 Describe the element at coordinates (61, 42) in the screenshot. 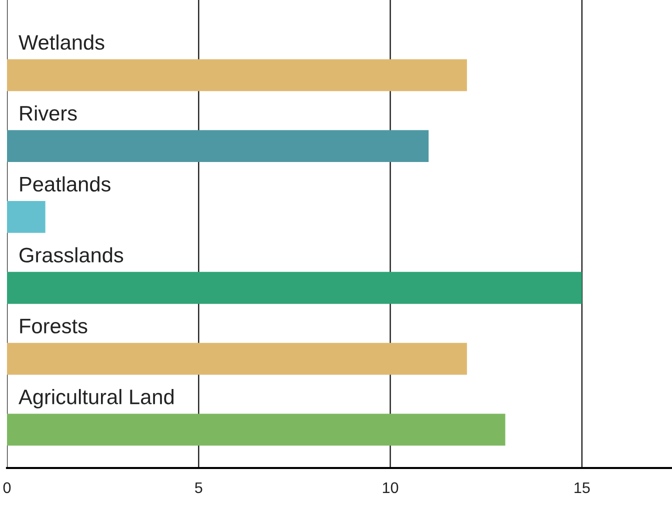

I see `y-tick-label: Wetlands` at that location.